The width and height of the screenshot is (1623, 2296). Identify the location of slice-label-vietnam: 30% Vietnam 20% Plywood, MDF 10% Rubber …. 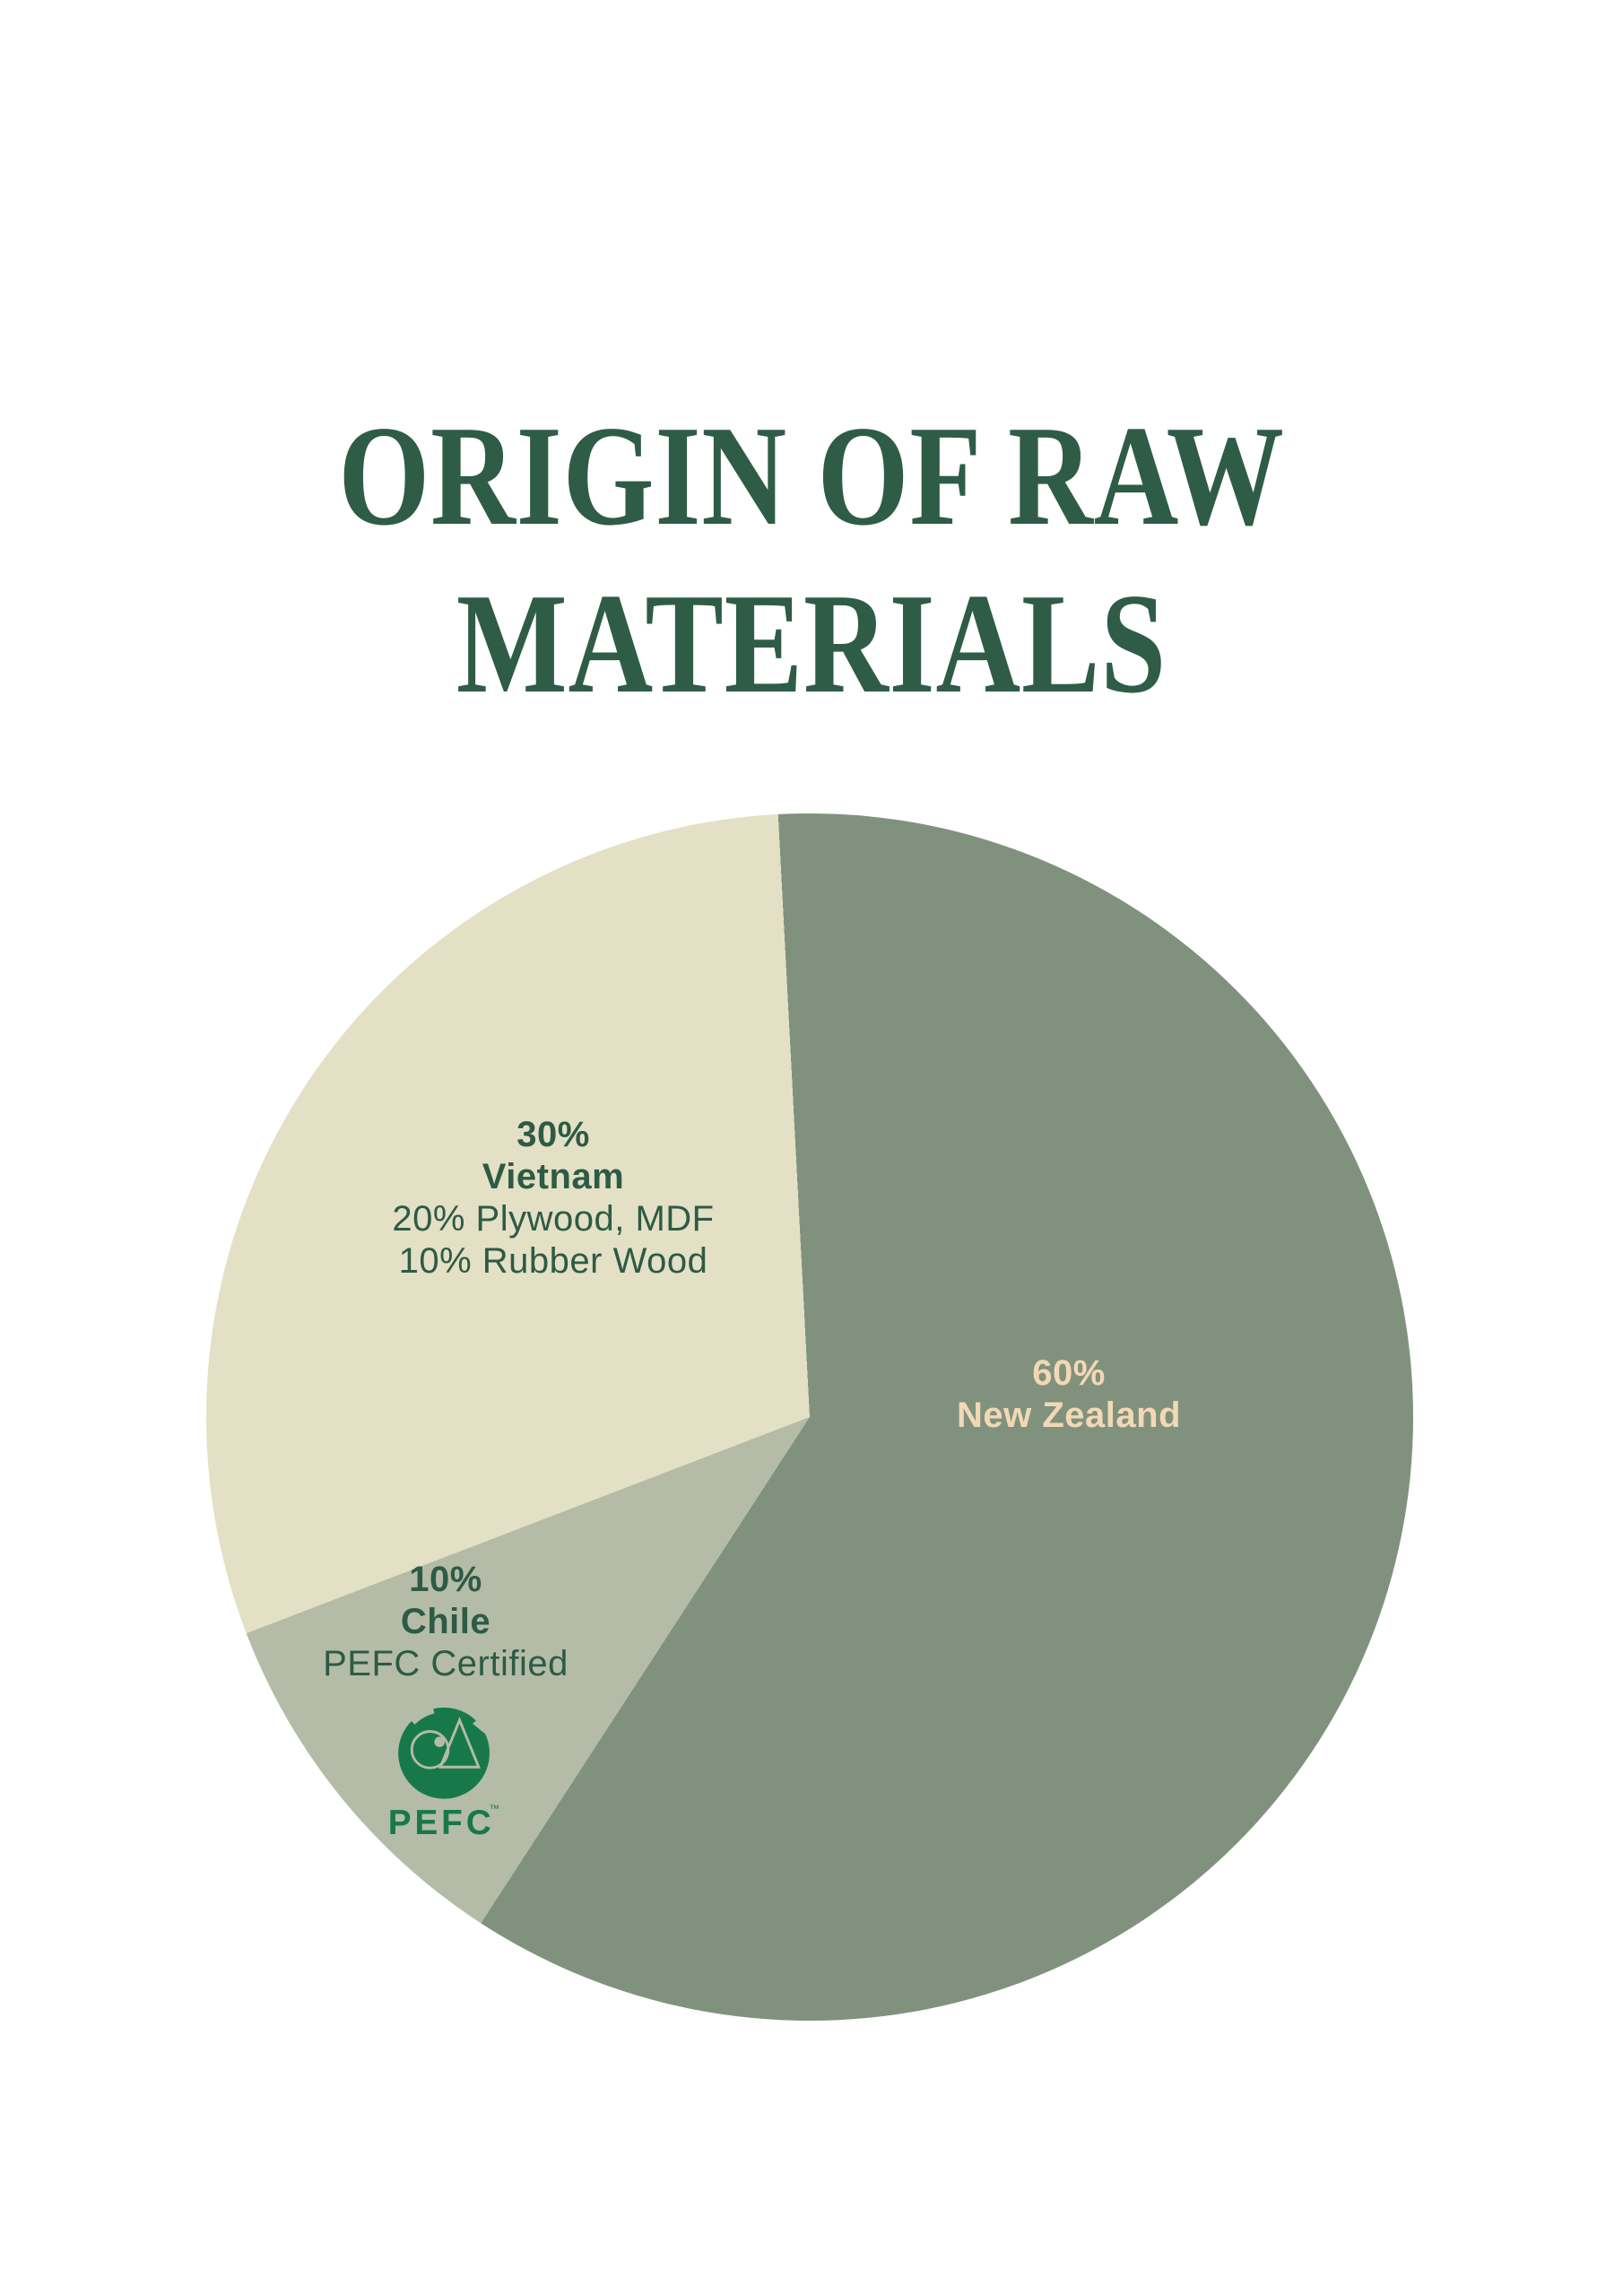
(553, 1198).